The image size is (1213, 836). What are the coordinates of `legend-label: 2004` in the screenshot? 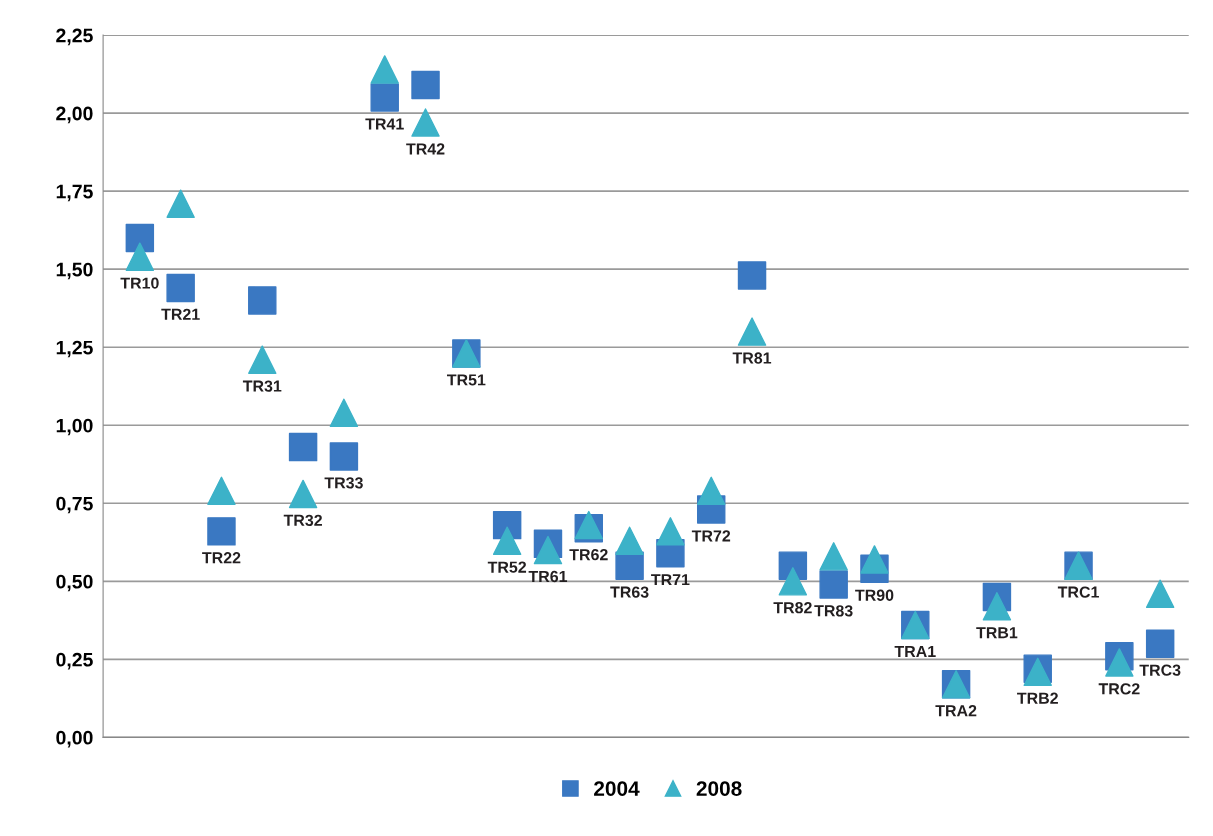 It's located at (617, 788).